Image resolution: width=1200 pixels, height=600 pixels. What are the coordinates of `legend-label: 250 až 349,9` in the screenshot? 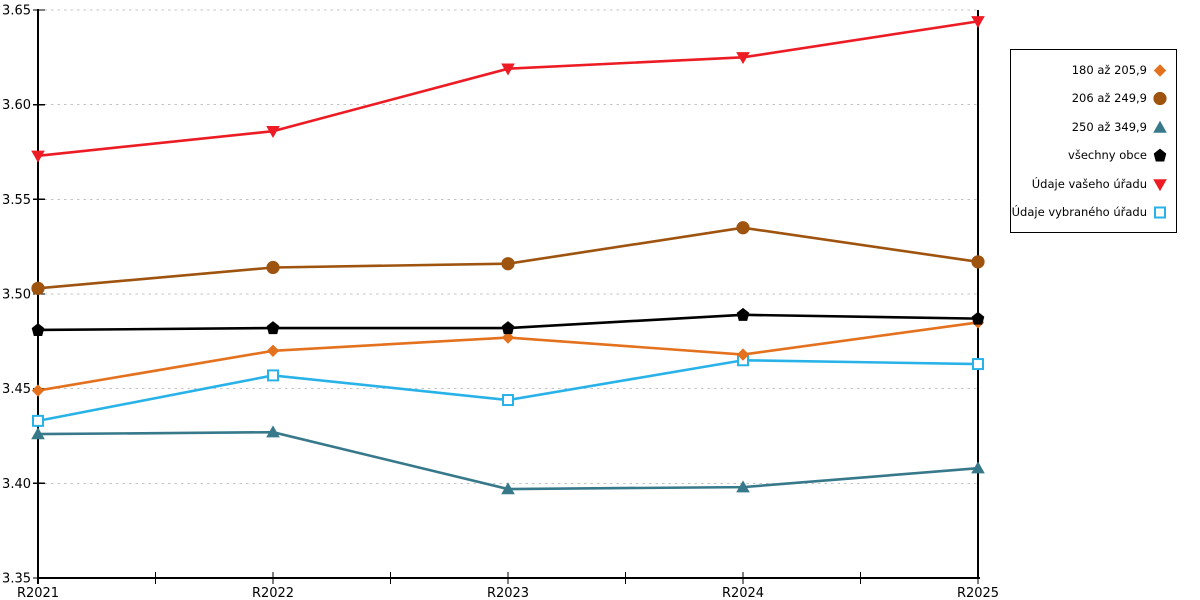 It's located at (1109, 126).